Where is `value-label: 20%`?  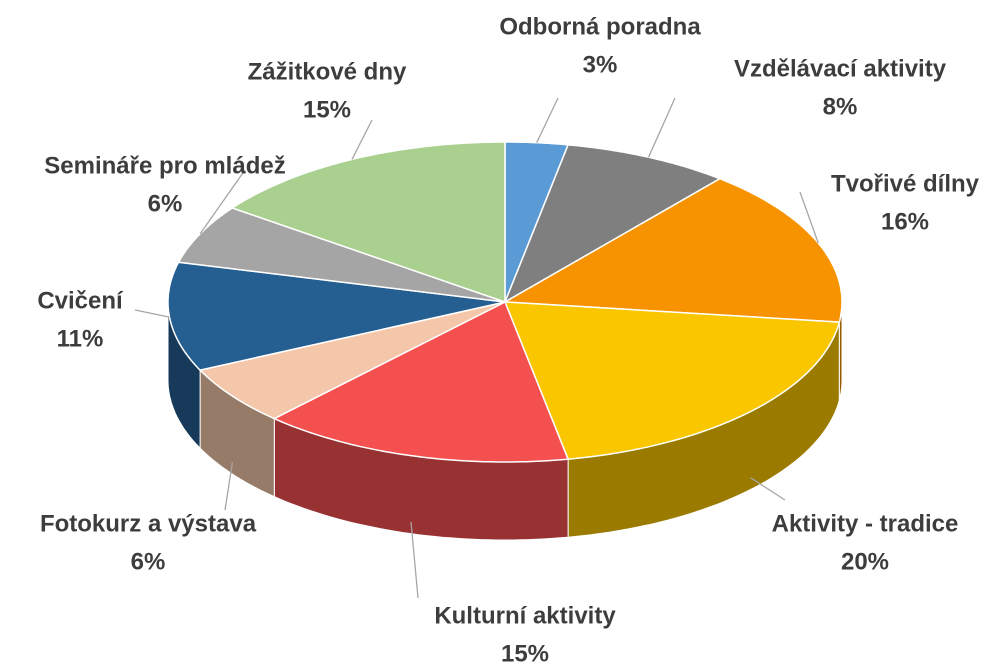 value-label: 20% is located at coordinates (865, 561).